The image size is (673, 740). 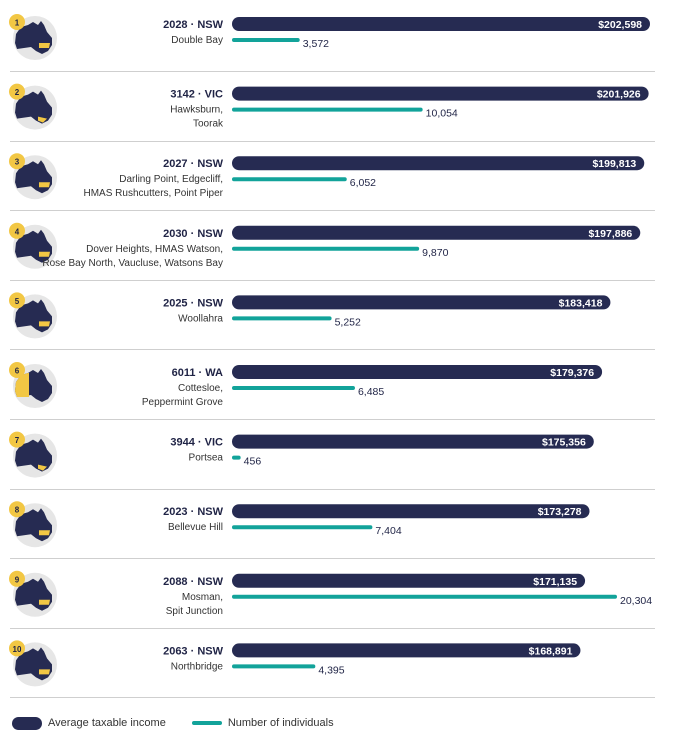 I want to click on postcode-label: 3142 · VIC, so click(x=196, y=95).